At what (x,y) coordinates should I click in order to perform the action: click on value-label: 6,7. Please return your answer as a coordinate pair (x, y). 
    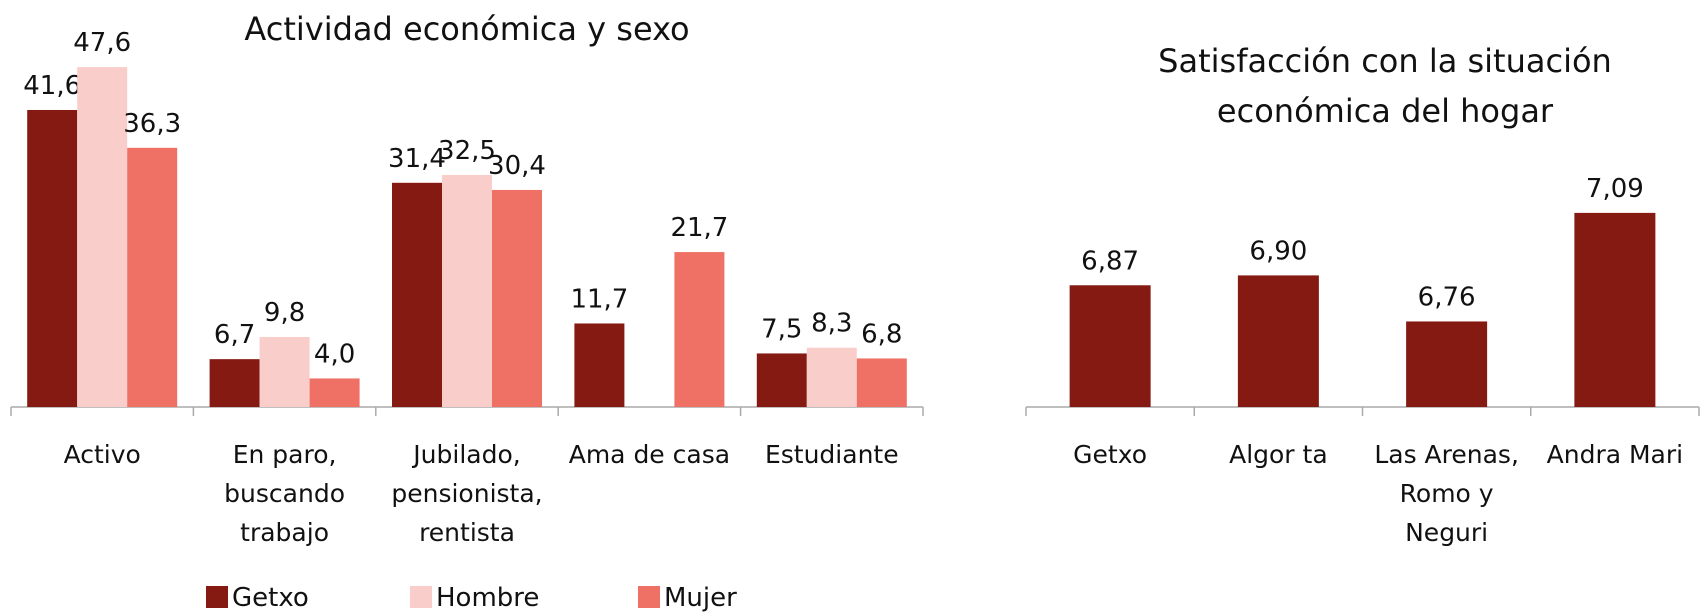
    Looking at the image, I should click on (234, 335).